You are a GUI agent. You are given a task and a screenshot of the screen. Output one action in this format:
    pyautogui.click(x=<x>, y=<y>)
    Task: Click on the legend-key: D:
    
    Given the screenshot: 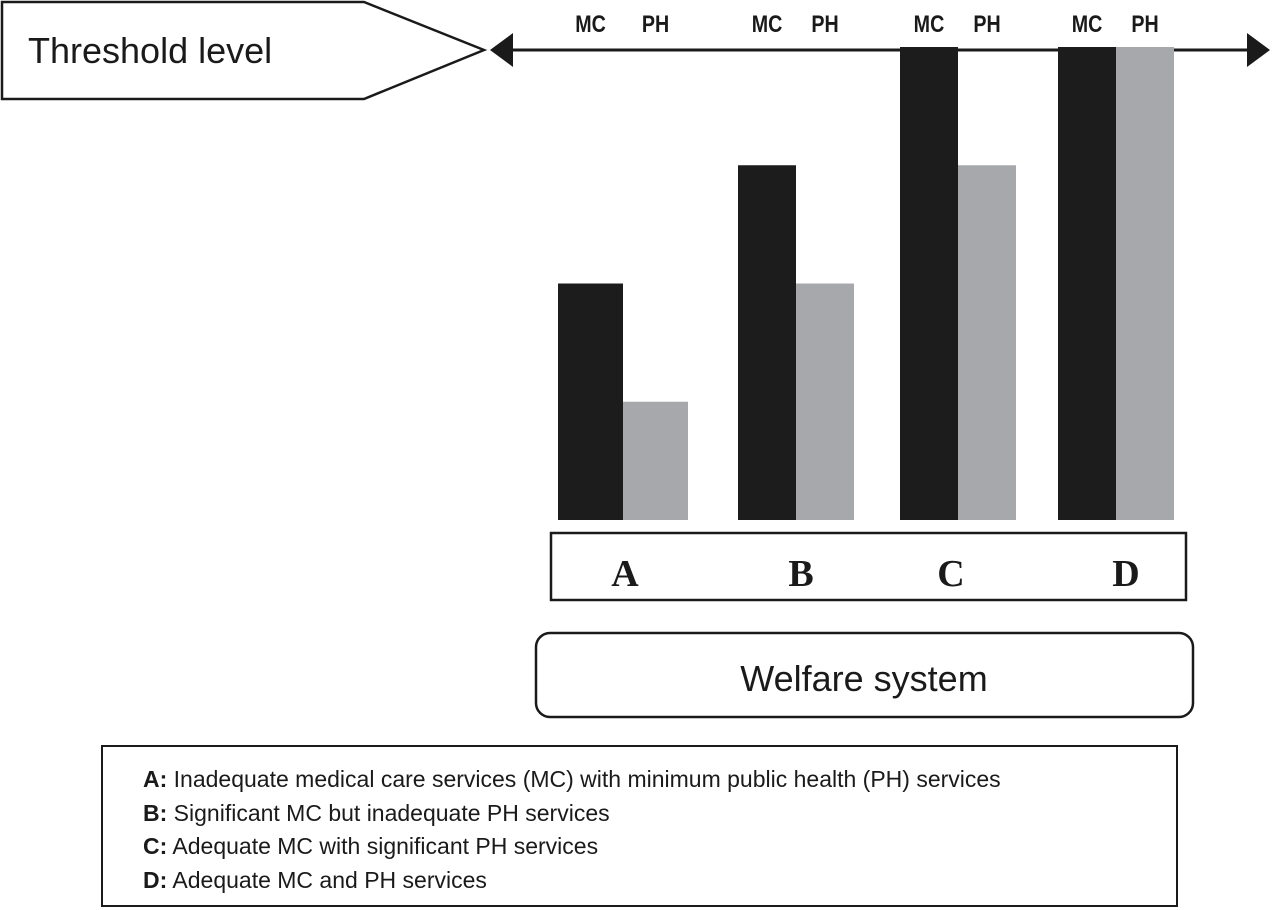 What is the action you would take?
    pyautogui.click(x=155, y=879)
    